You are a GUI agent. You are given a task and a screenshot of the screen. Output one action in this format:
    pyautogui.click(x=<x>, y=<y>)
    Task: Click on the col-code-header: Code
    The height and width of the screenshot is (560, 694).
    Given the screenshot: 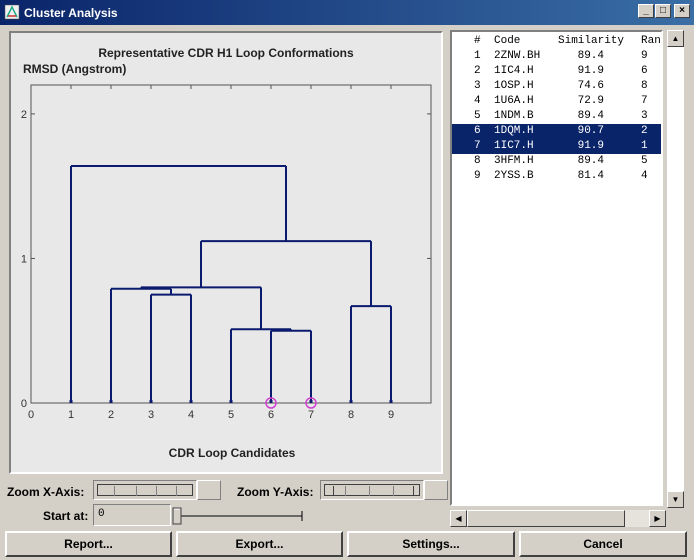 What is the action you would take?
    pyautogui.click(x=507, y=41)
    